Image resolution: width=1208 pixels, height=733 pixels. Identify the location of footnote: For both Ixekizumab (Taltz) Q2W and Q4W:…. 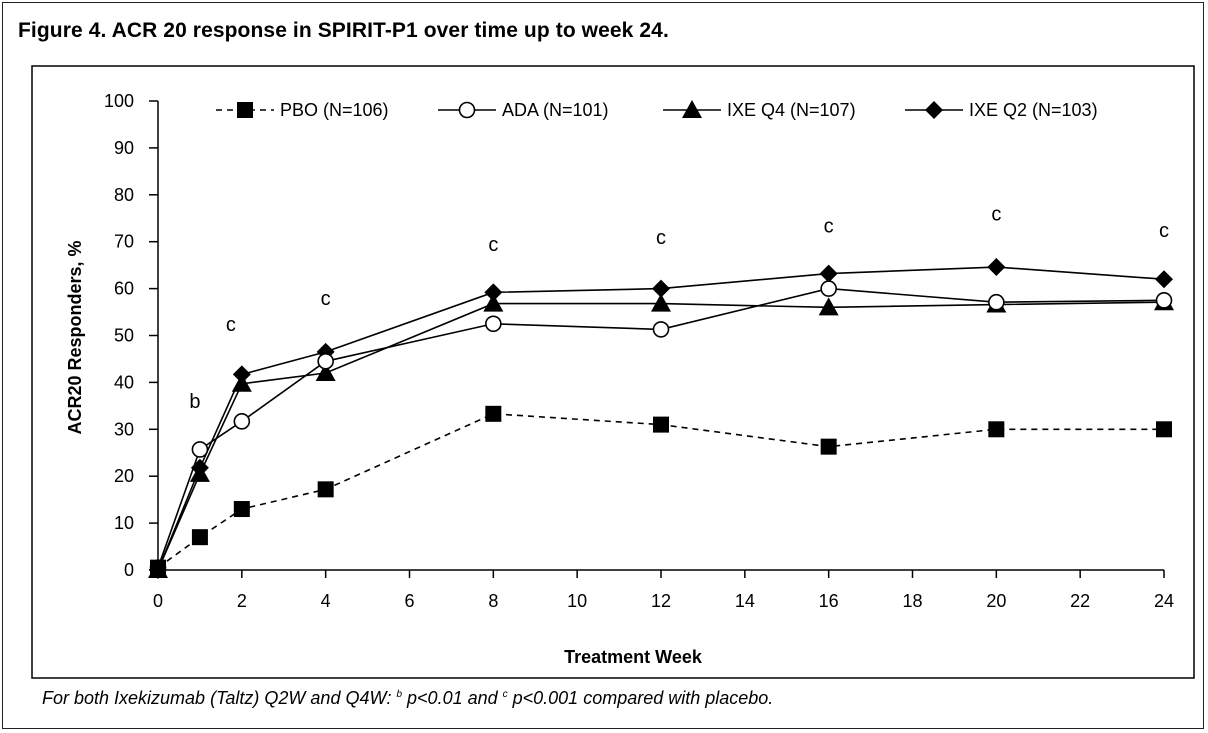
(407, 698).